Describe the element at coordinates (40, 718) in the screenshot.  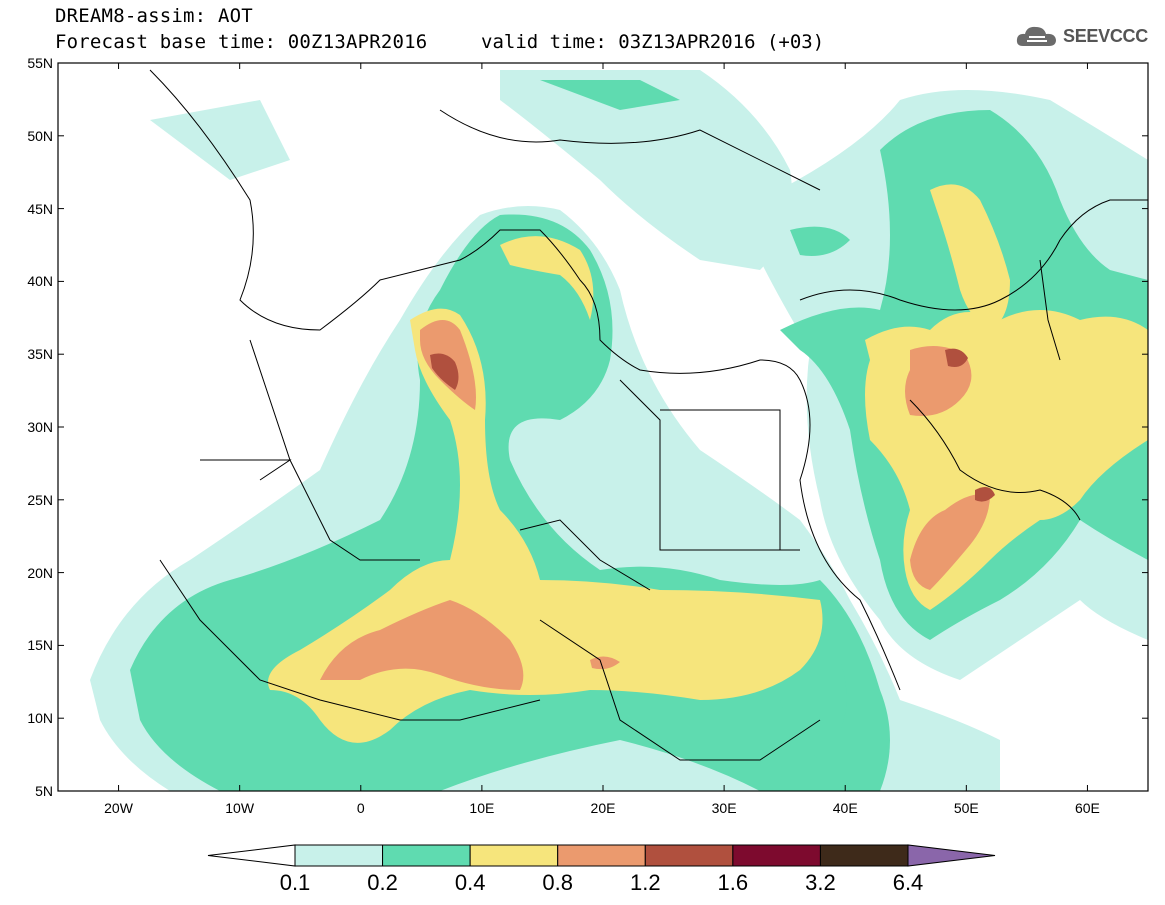
I see `lat-label: 10N` at that location.